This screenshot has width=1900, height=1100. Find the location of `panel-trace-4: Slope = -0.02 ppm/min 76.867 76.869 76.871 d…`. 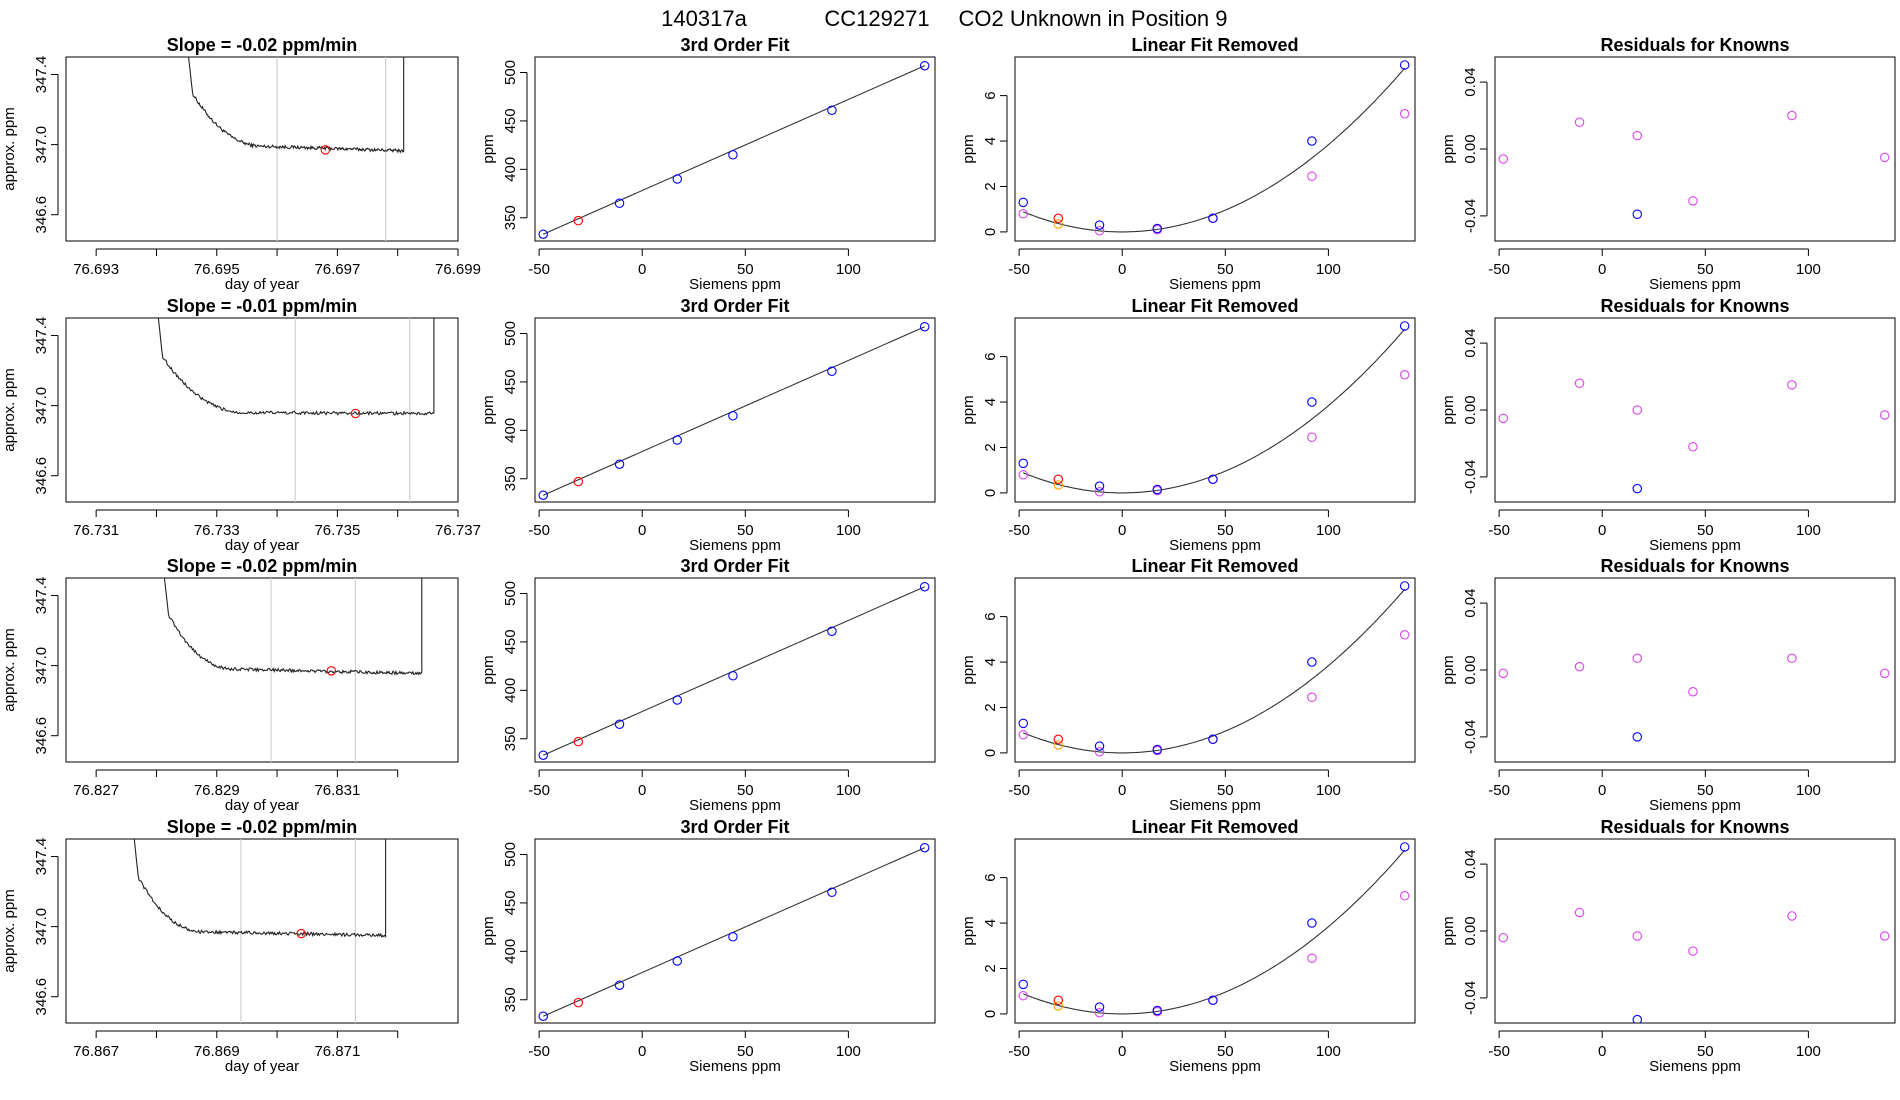

panel-trace-4: Slope = -0.02 ppm/min 76.867 76.869 76.871 d… is located at coordinates (230, 946).